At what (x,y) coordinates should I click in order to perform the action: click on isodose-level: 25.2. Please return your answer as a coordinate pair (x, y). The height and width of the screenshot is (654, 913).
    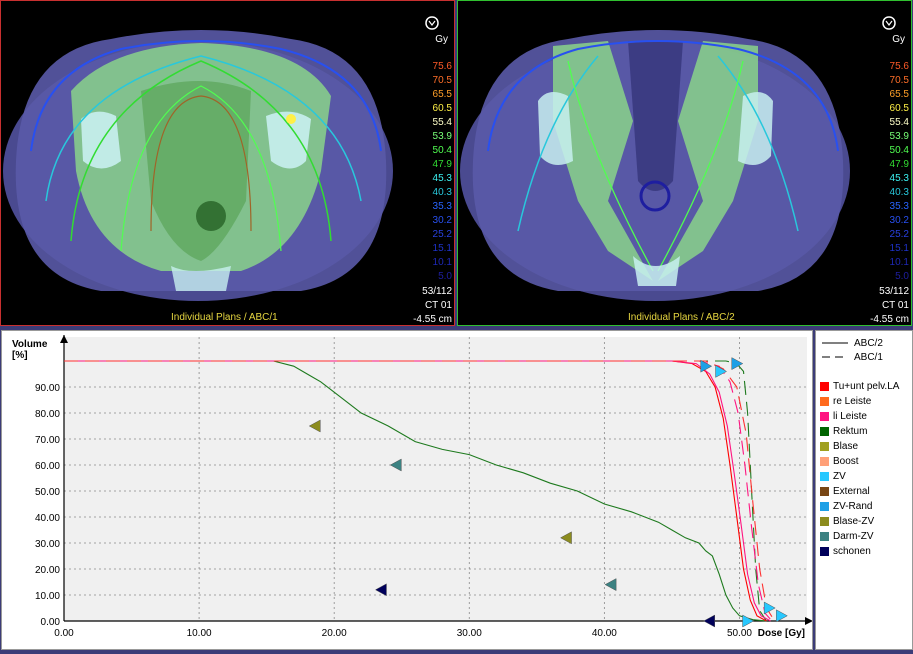
    Looking at the image, I should click on (899, 234).